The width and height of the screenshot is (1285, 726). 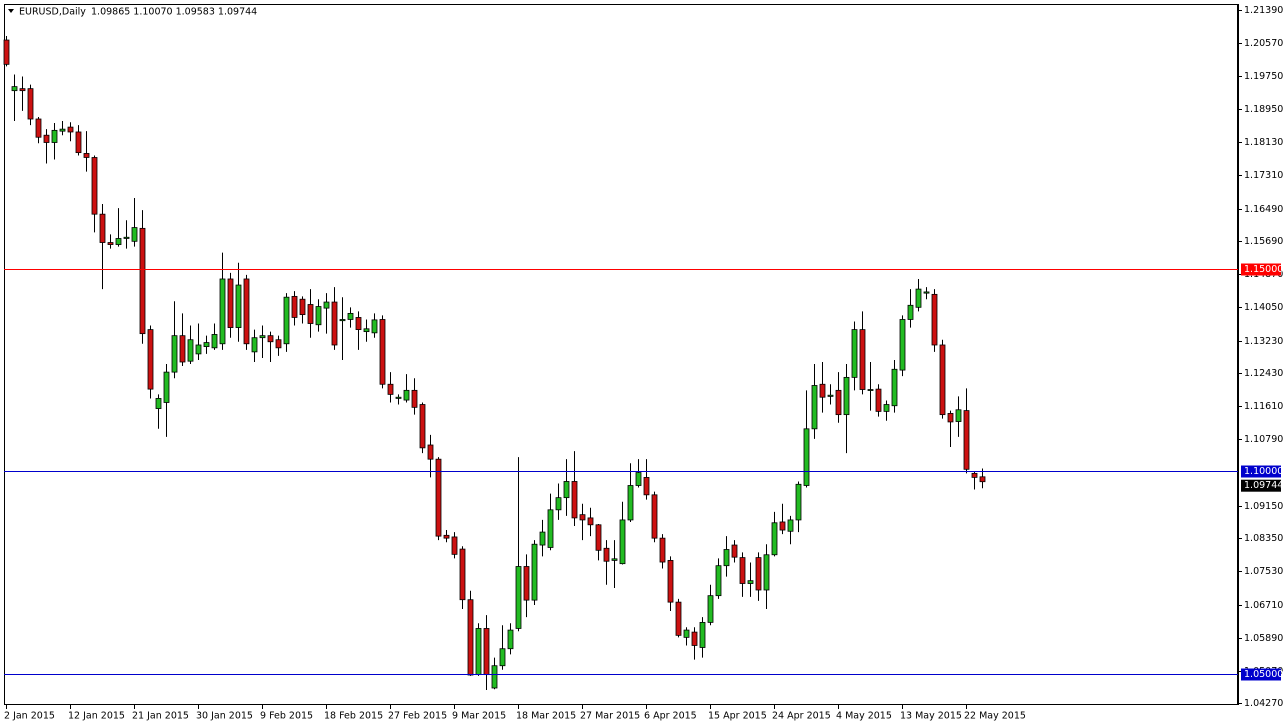 What do you see at coordinates (29, 716) in the screenshot?
I see `x-tick-label: 2 Jan 2015` at bounding box center [29, 716].